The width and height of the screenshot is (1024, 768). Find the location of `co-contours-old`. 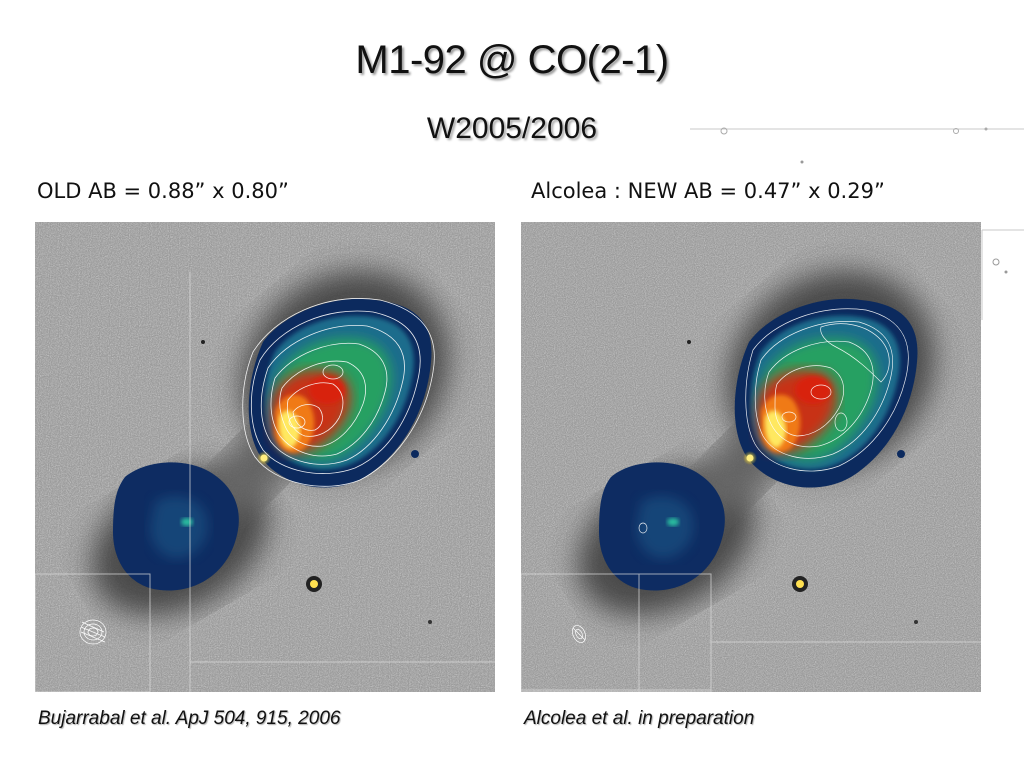

co-contours-old is located at coordinates (338, 392).